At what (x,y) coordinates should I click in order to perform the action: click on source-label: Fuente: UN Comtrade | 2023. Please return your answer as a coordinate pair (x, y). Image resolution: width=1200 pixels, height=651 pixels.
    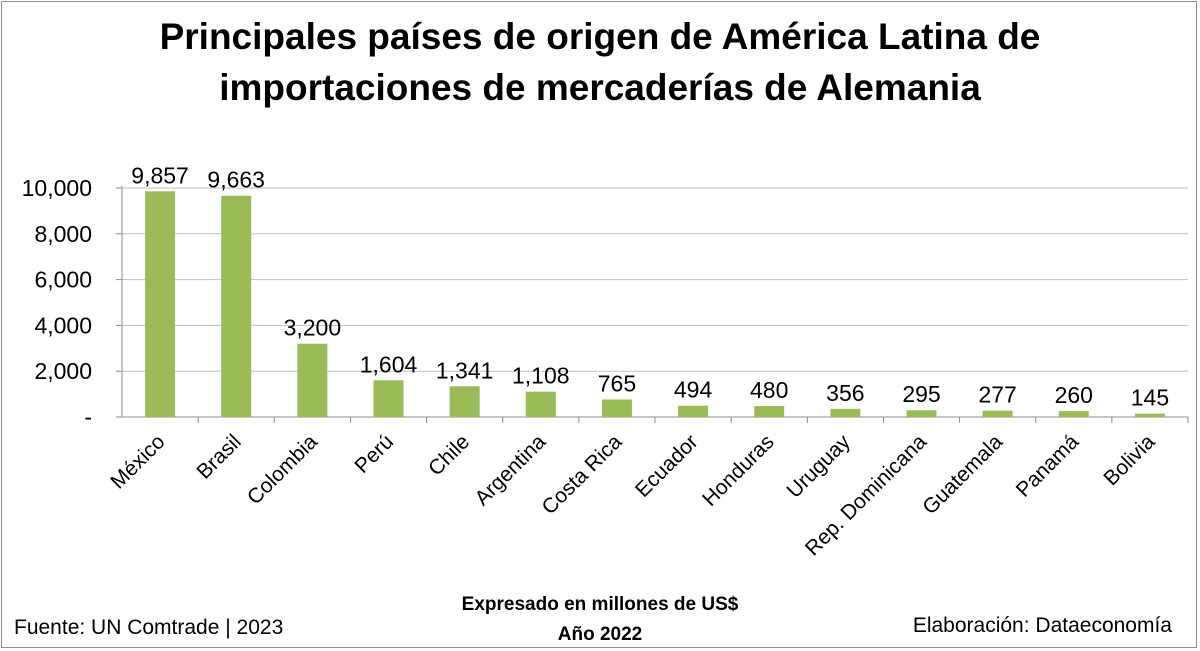
    Looking at the image, I should click on (149, 627).